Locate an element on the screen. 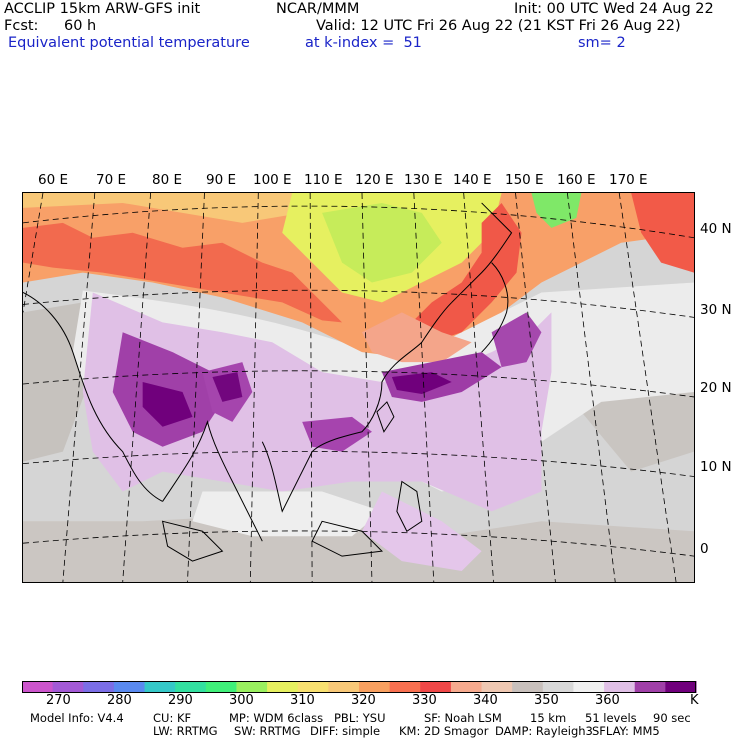  colorbar-tick-label: 350 is located at coordinates (546, 700).